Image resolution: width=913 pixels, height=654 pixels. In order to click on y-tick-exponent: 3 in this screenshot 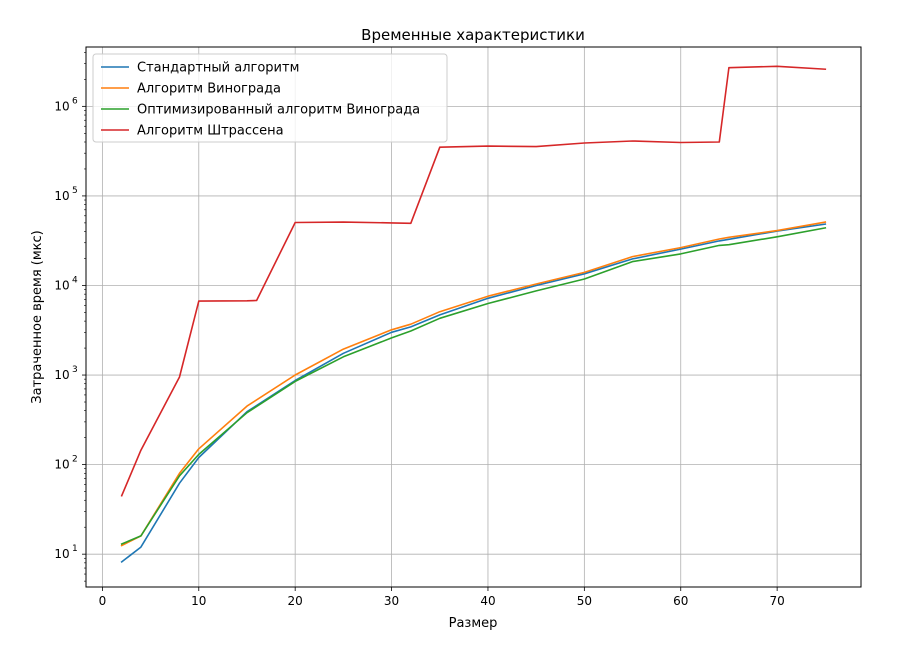, I will do `click(75, 370)`.